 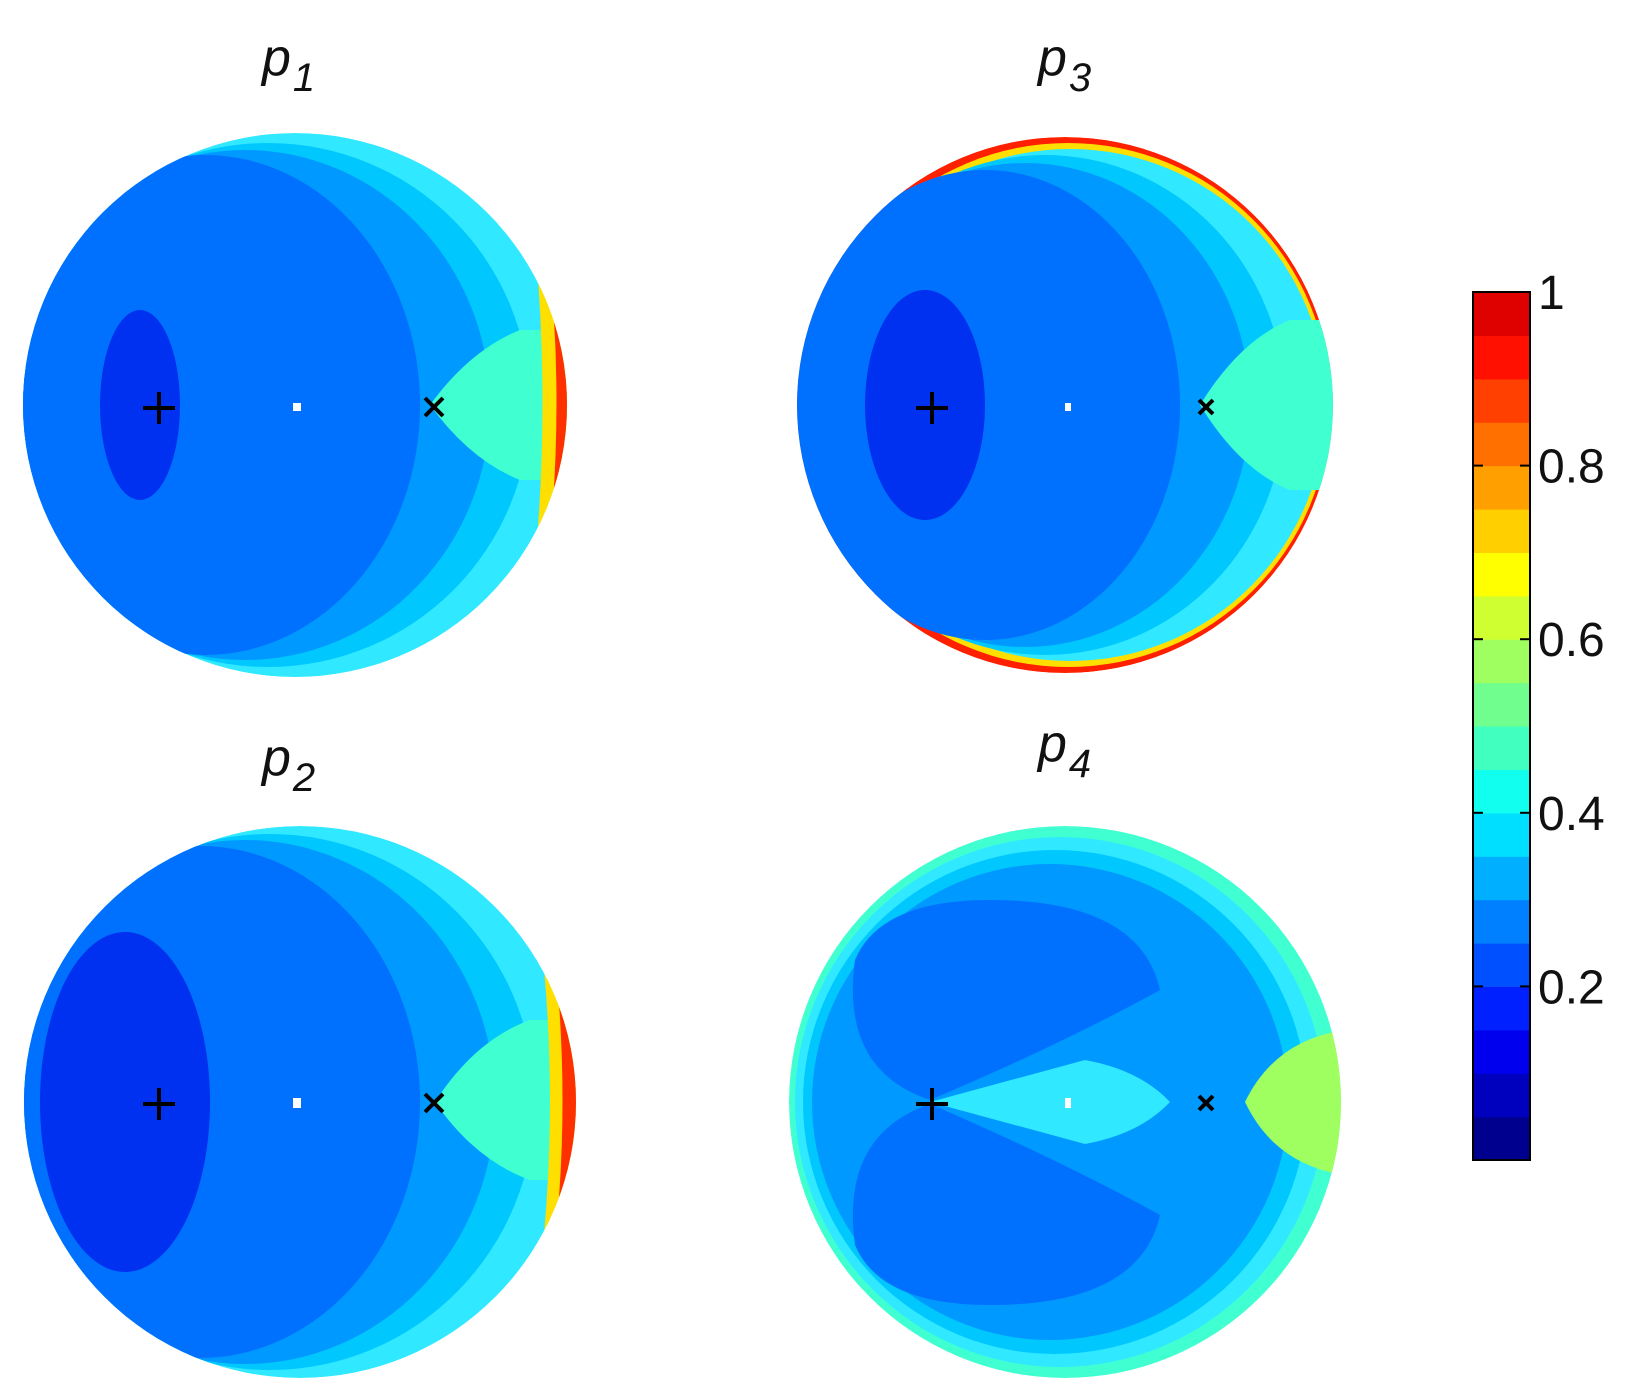 What do you see at coordinates (434, 407) in the screenshot?
I see `p1-cross-marker` at bounding box center [434, 407].